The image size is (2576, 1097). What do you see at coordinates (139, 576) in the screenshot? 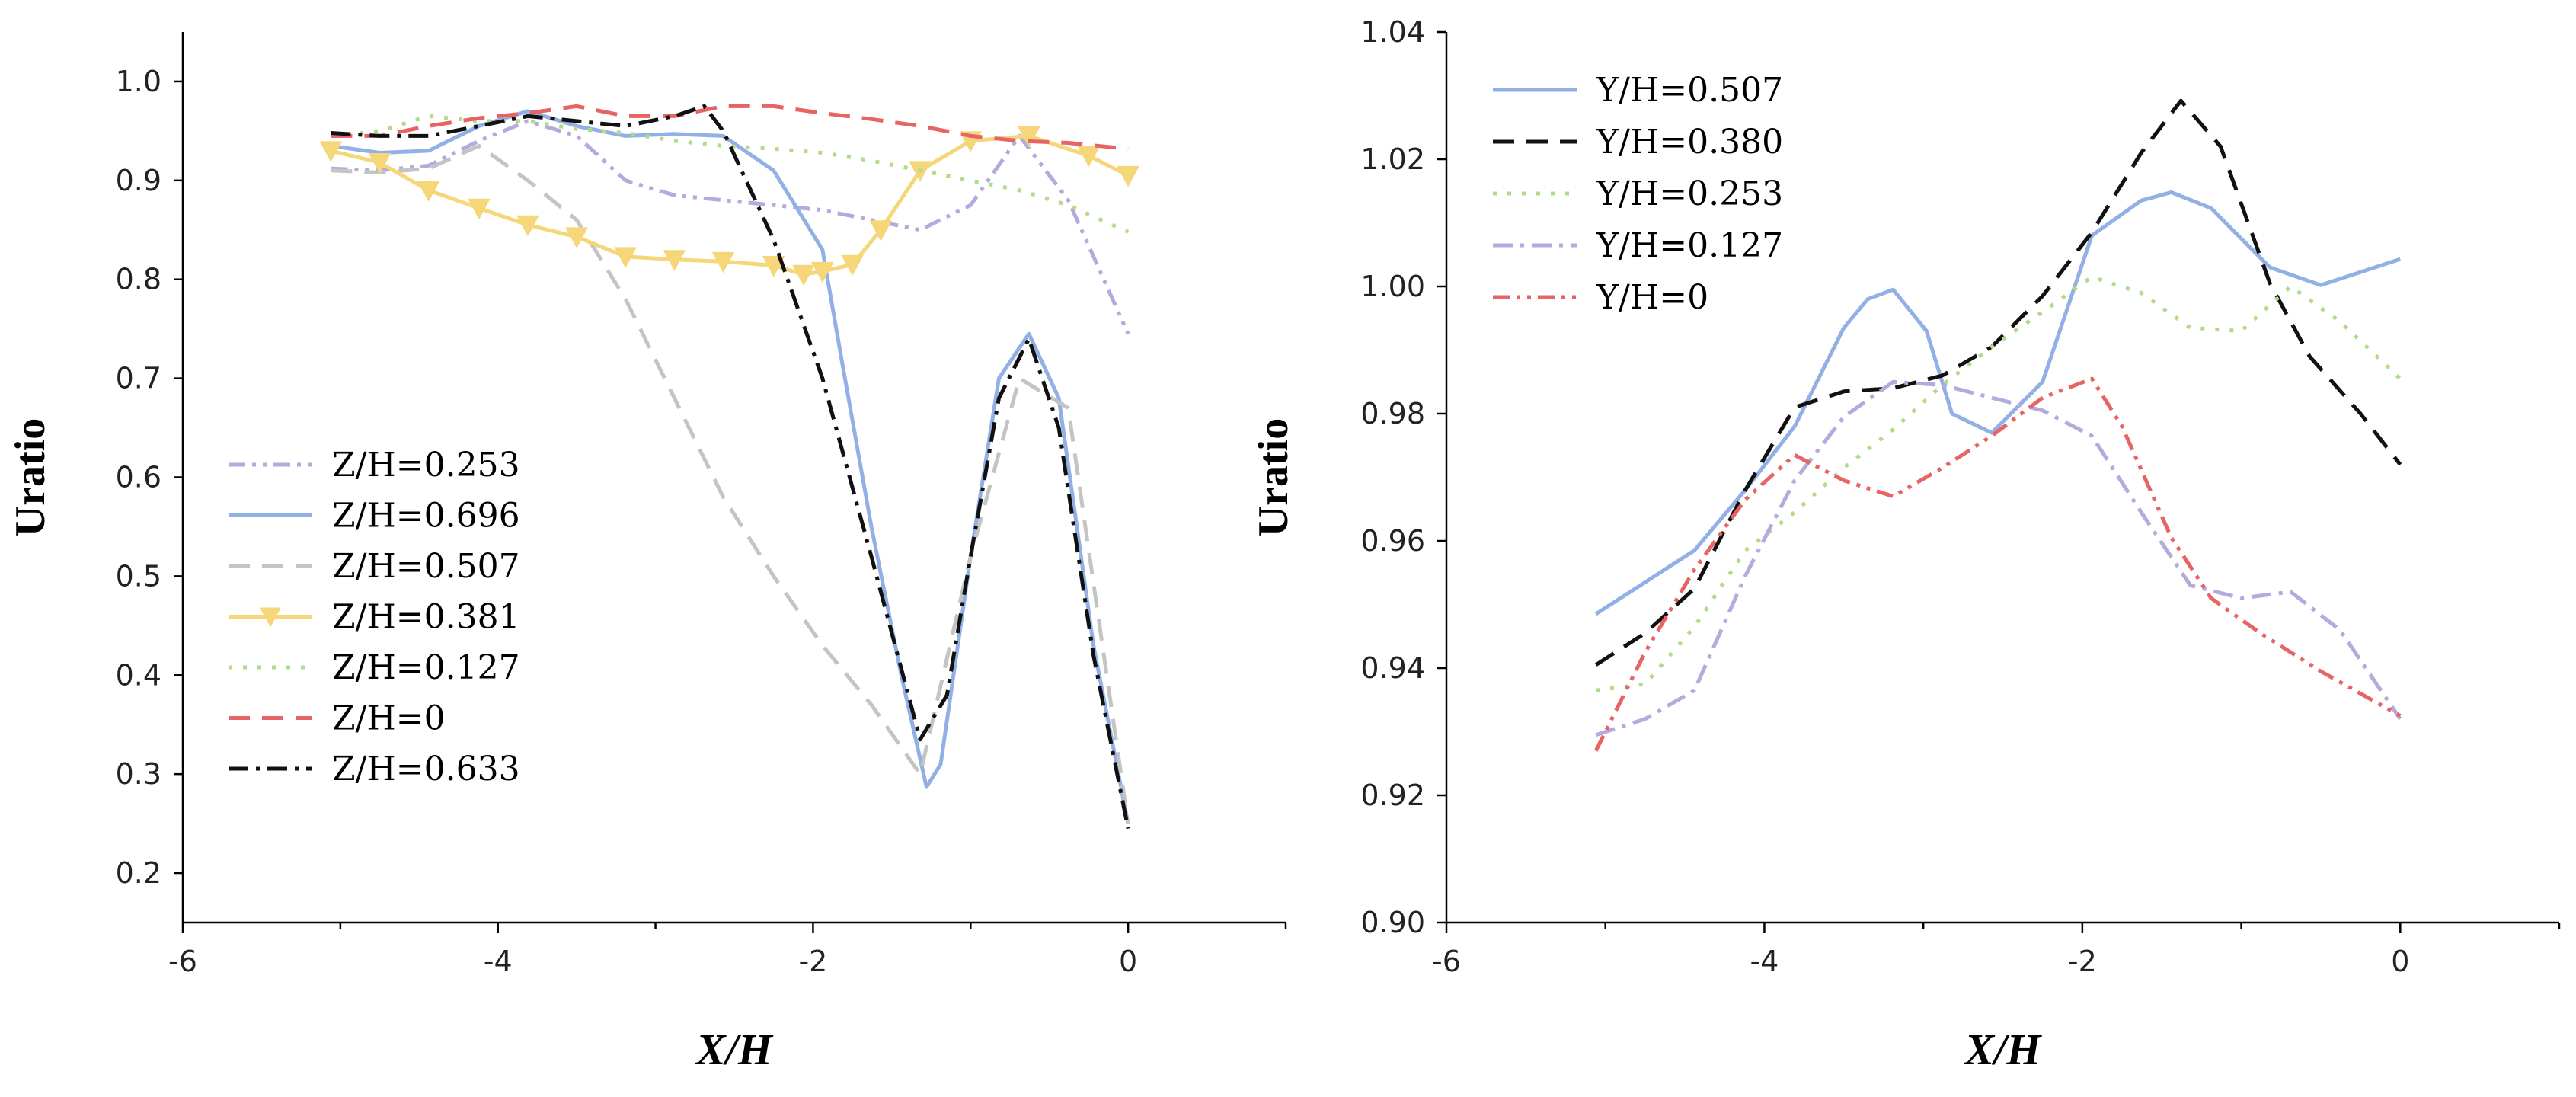
I see `y-tick-label: 0.5` at bounding box center [139, 576].